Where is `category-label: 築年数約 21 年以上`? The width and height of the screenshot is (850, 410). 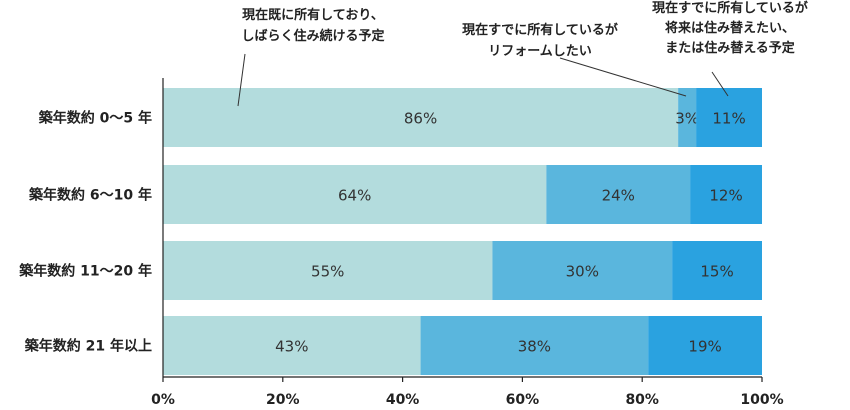
category-label: 築年数約 21 年以上 is located at coordinates (88, 346).